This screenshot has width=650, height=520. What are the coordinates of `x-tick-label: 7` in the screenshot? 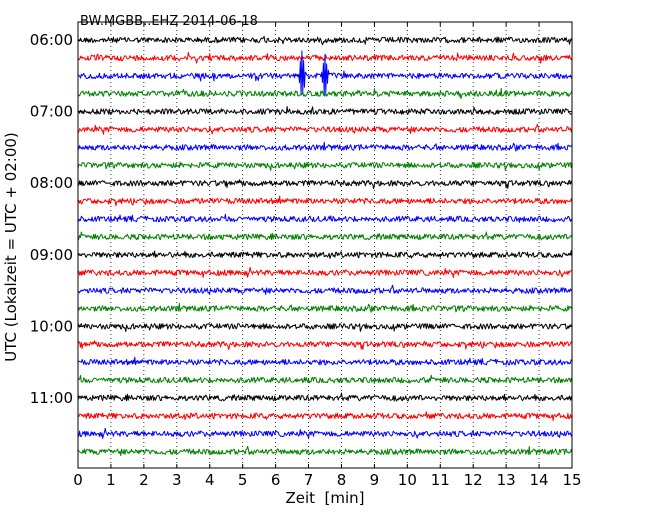 It's located at (309, 480).